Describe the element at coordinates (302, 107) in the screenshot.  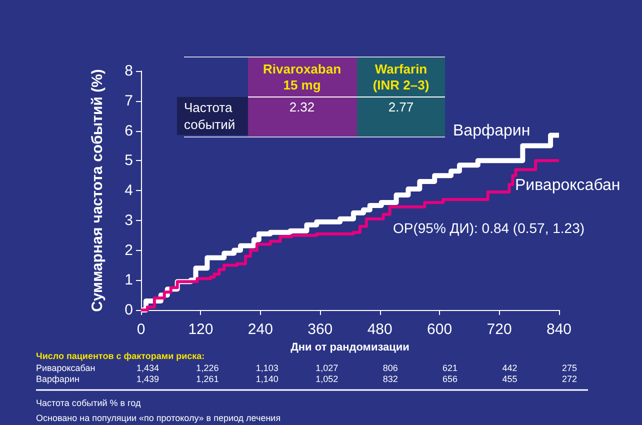
I see `annotation: 2.32` at that location.